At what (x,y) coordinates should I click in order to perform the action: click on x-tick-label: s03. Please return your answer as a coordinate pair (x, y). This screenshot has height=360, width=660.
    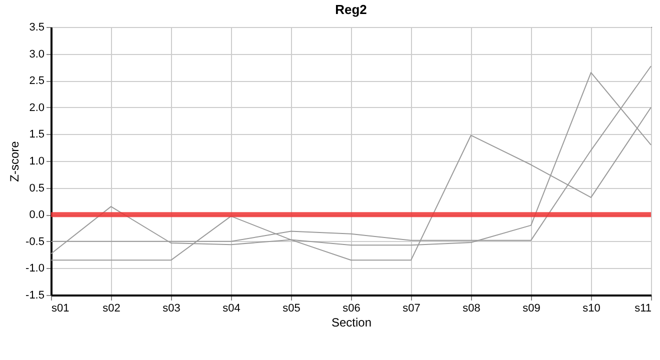
    Looking at the image, I should click on (171, 308).